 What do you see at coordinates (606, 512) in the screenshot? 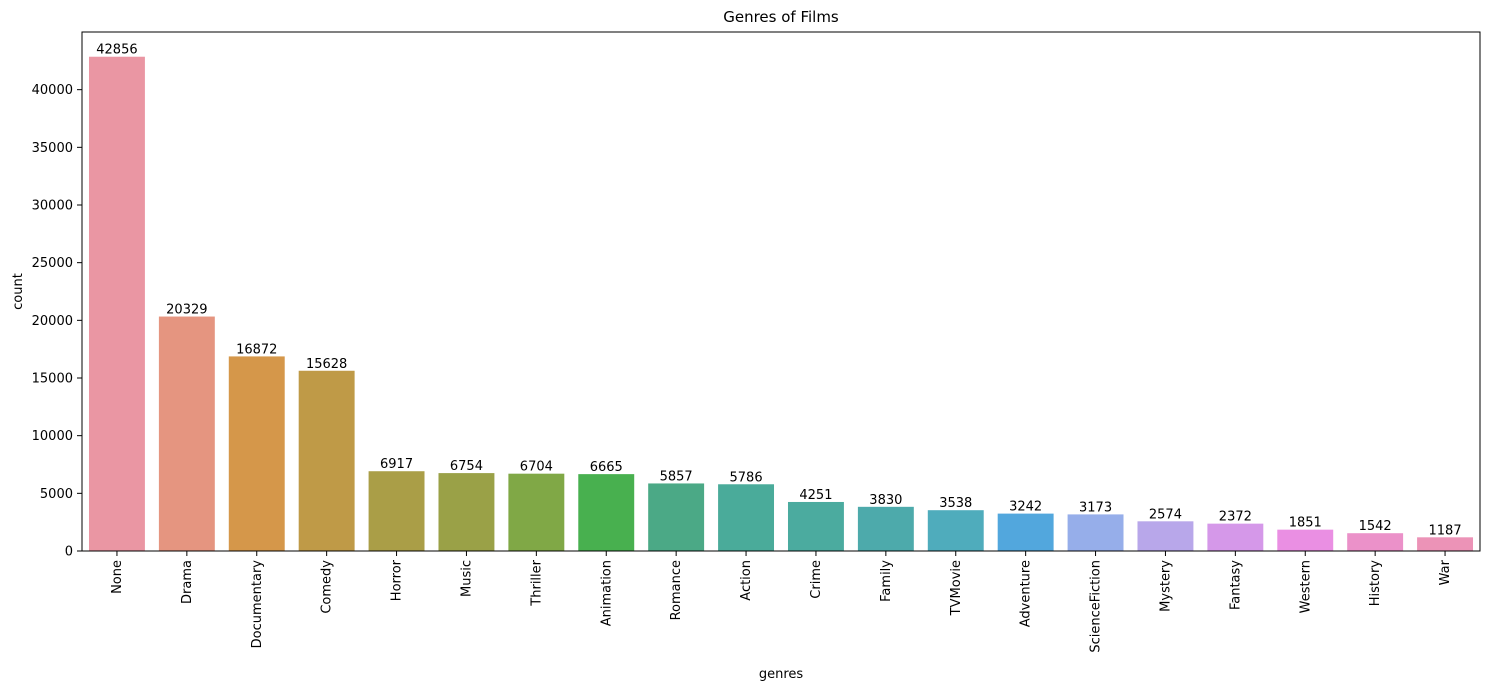
I see `bar-animation` at bounding box center [606, 512].